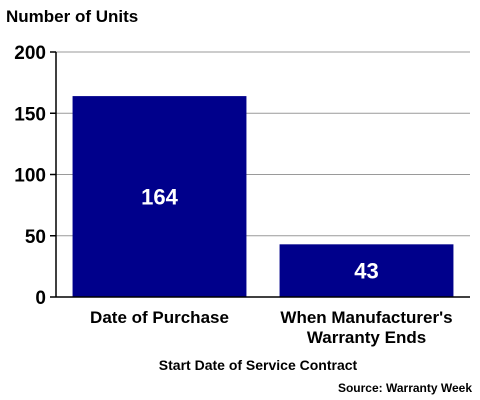 The width and height of the screenshot is (480, 400). I want to click on bar, so click(366, 270).